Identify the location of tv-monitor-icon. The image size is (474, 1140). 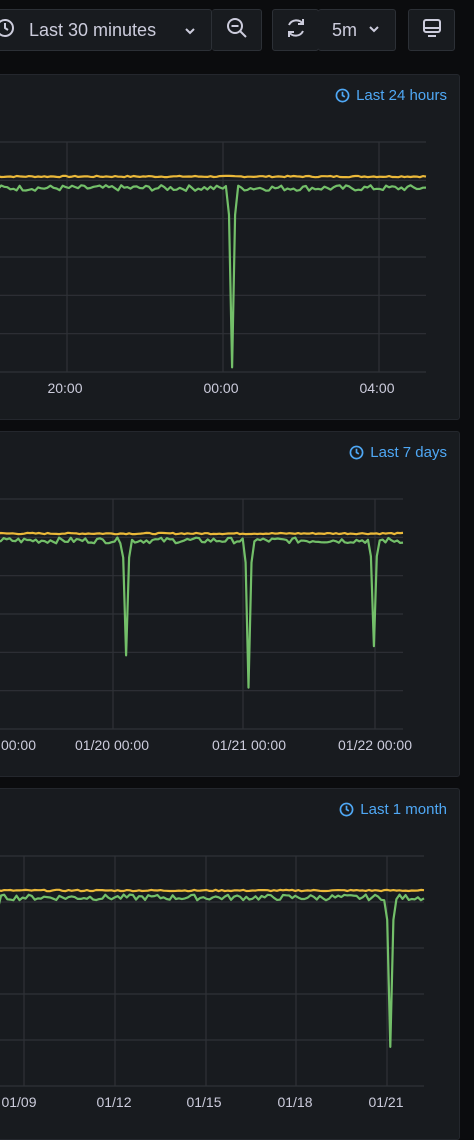
(432, 30).